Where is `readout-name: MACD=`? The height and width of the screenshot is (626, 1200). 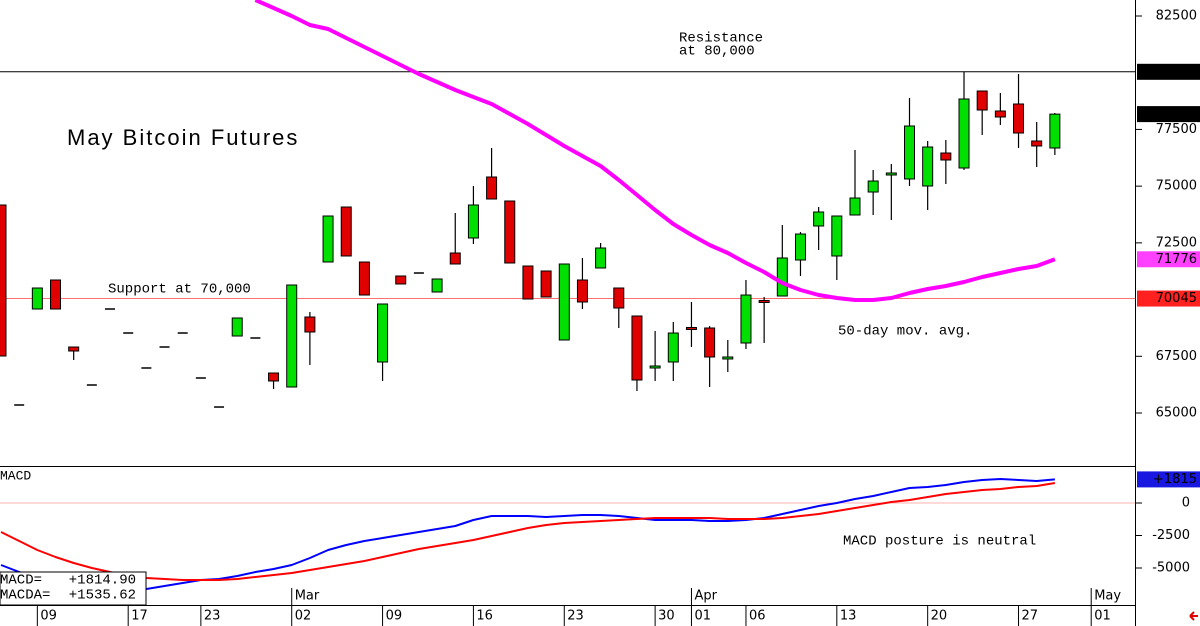 readout-name: MACD= is located at coordinates (21, 581).